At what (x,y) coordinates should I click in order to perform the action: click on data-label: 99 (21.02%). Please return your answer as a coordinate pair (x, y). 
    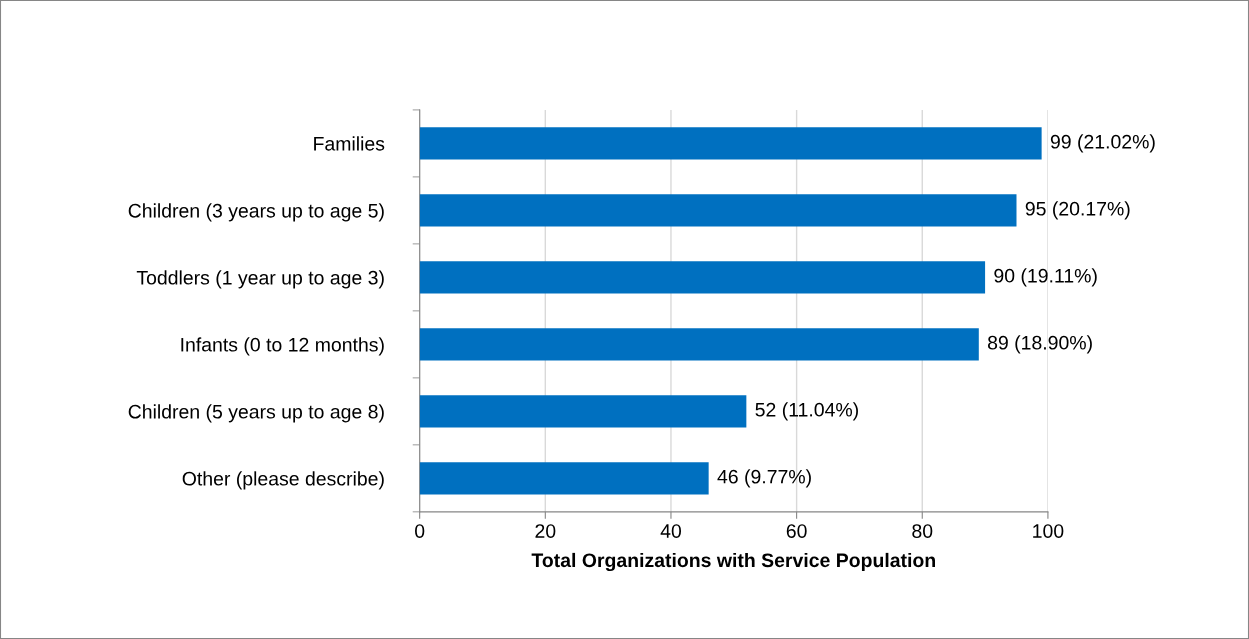
    Looking at the image, I should click on (1102, 143).